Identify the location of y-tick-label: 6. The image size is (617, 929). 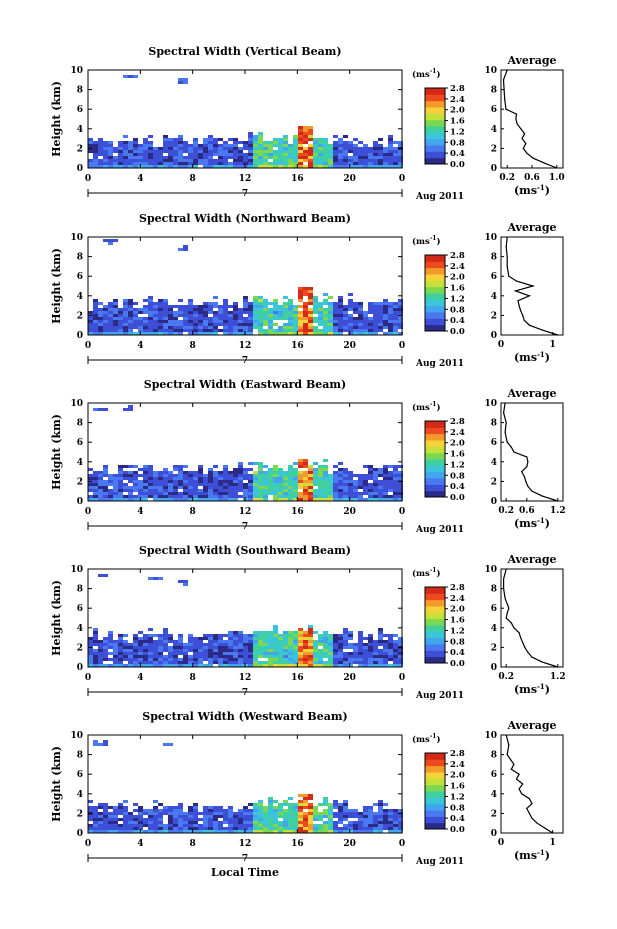
(80, 775).